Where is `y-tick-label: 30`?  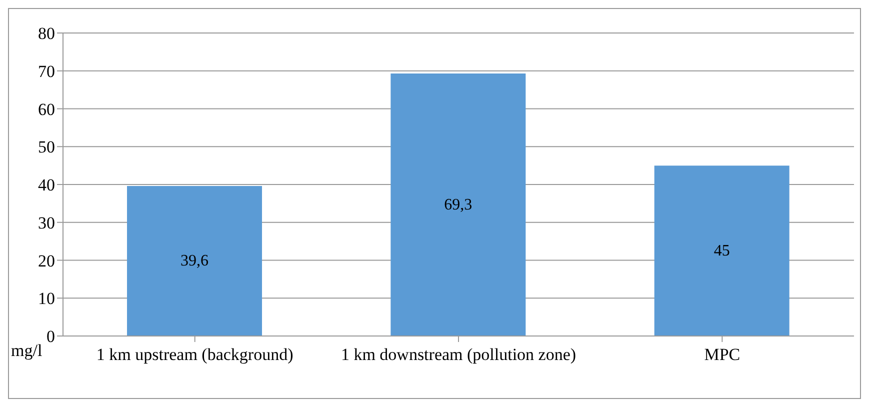 y-tick-label: 30 is located at coordinates (46, 222).